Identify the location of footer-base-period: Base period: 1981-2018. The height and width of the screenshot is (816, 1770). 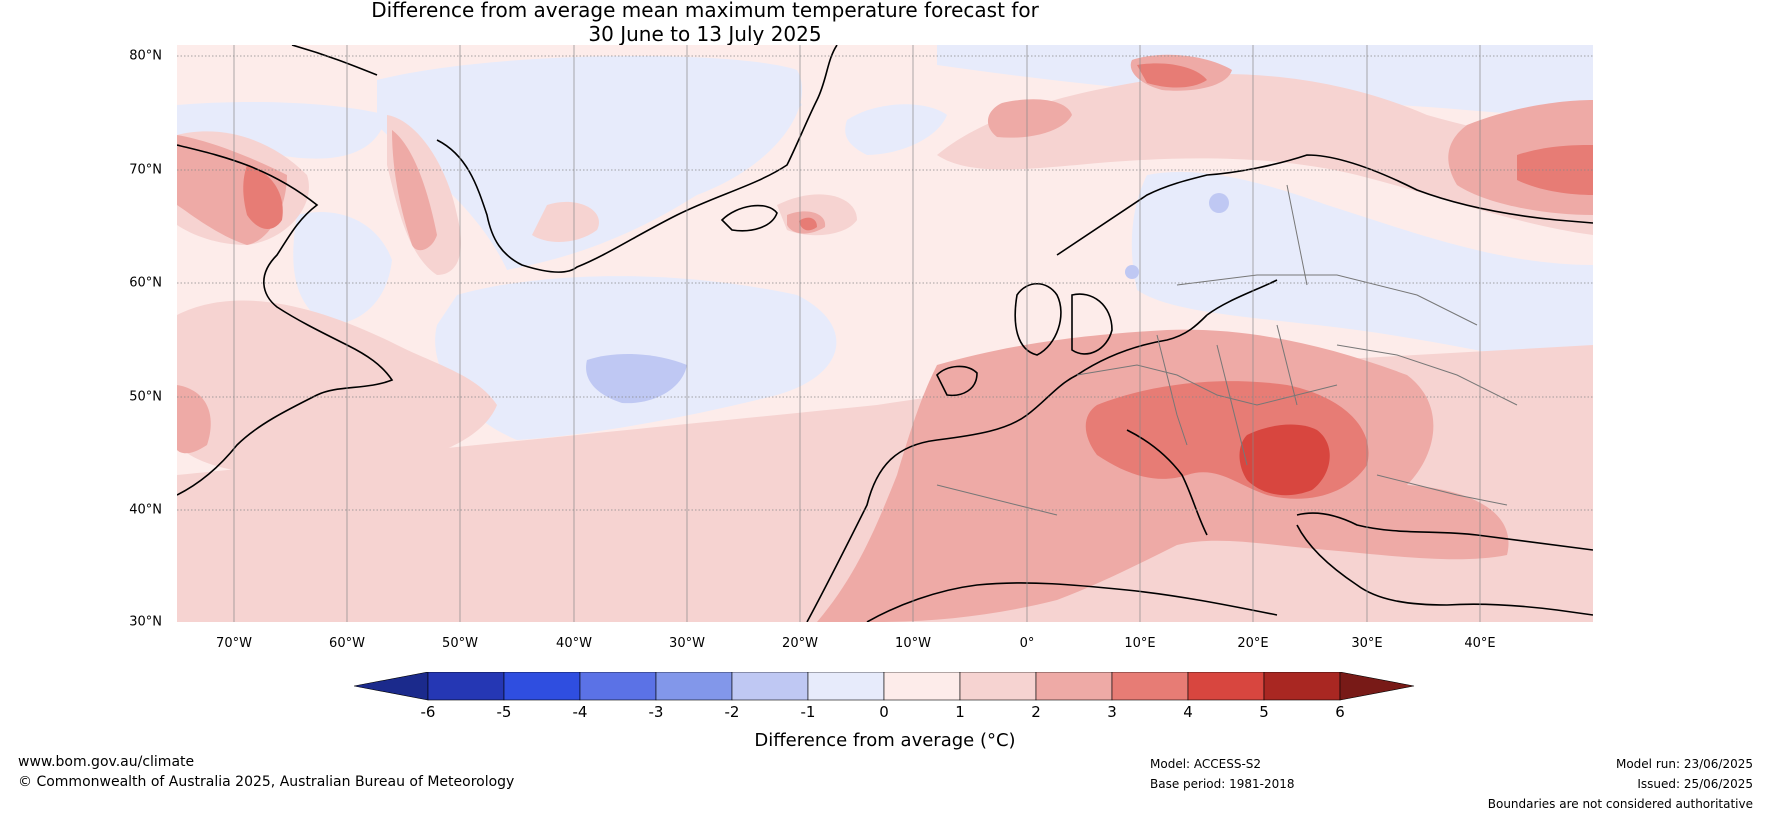
(1222, 784).